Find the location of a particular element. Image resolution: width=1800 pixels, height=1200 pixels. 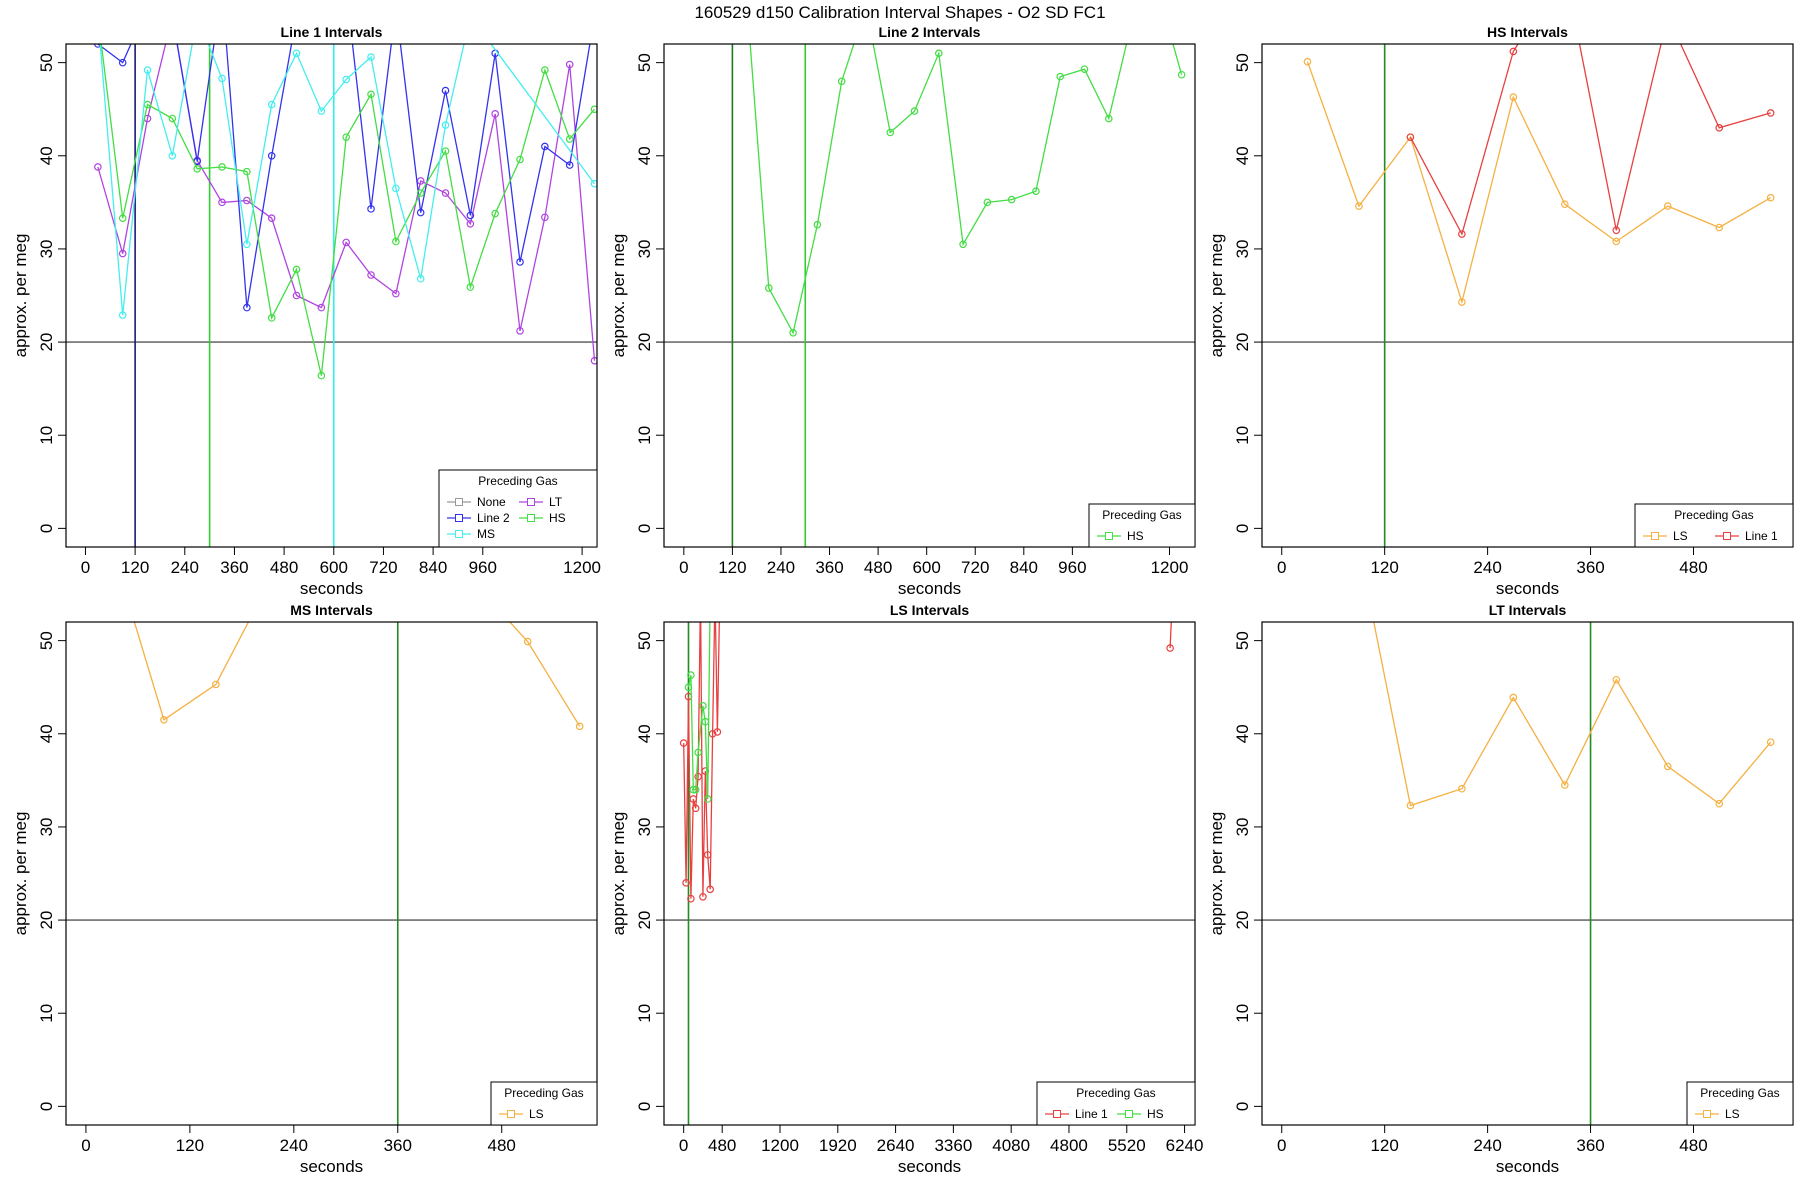

x-tick-label: 240 is located at coordinates (1487, 1145).